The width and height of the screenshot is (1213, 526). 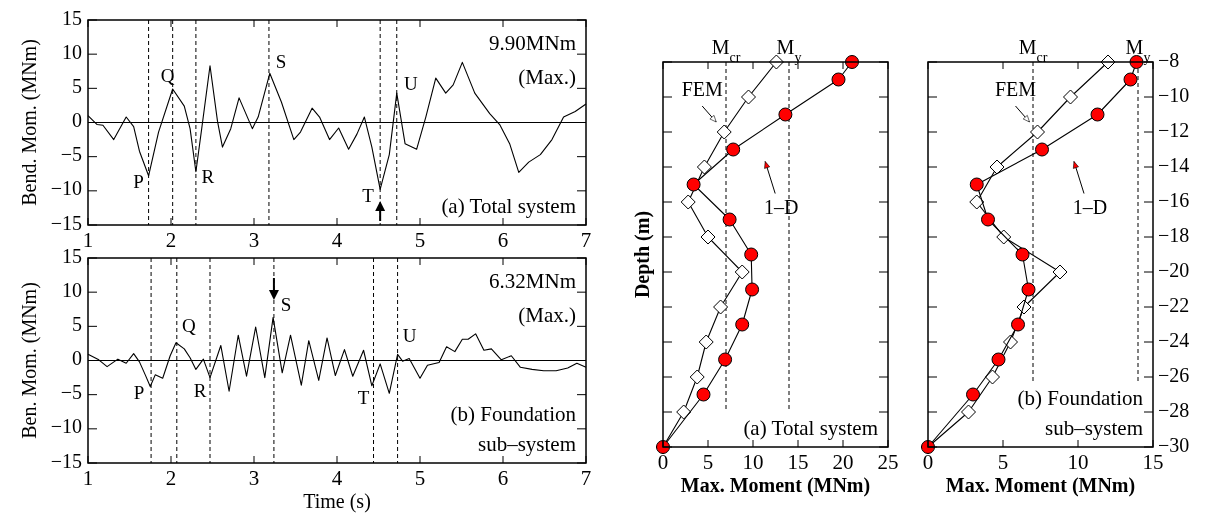 What do you see at coordinates (1174, 409) in the screenshot?
I see `y-tick-label: −28` at bounding box center [1174, 409].